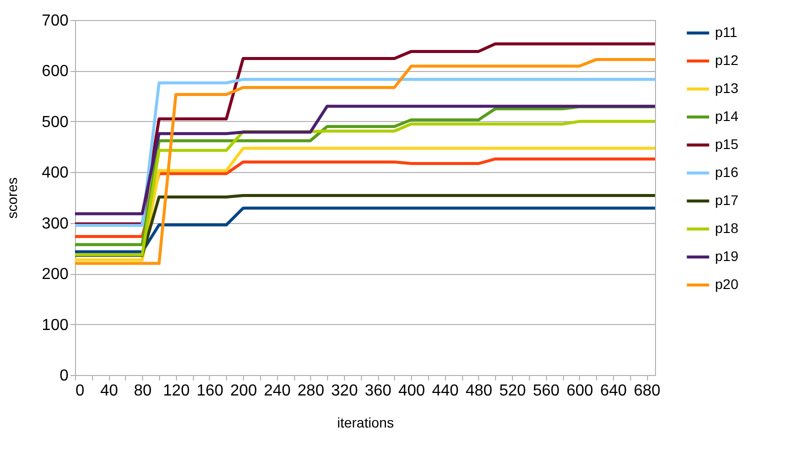 The height and width of the screenshot is (449, 794). I want to click on x-tick-label: 520, so click(512, 391).